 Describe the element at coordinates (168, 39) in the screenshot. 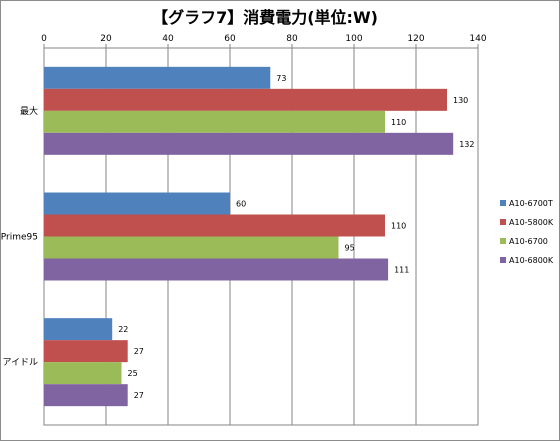

I see `tick-label: 40` at that location.